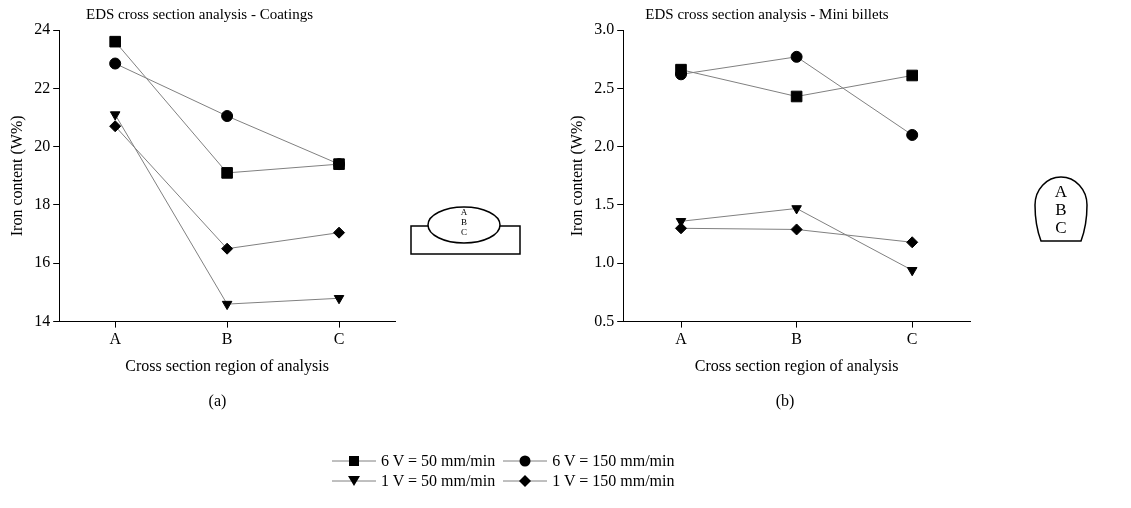 The width and height of the screenshot is (1131, 508). Describe the element at coordinates (604, 29) in the screenshot. I see `y-tick-label: 3.0` at that location.